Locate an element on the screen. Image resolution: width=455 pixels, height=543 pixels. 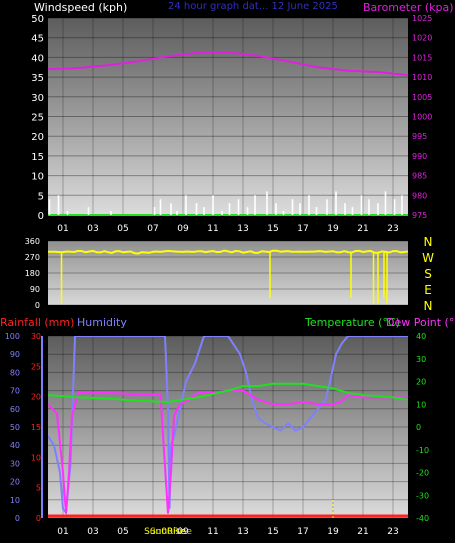
humidity-tick-label: 100 is located at coordinates (12, 336).